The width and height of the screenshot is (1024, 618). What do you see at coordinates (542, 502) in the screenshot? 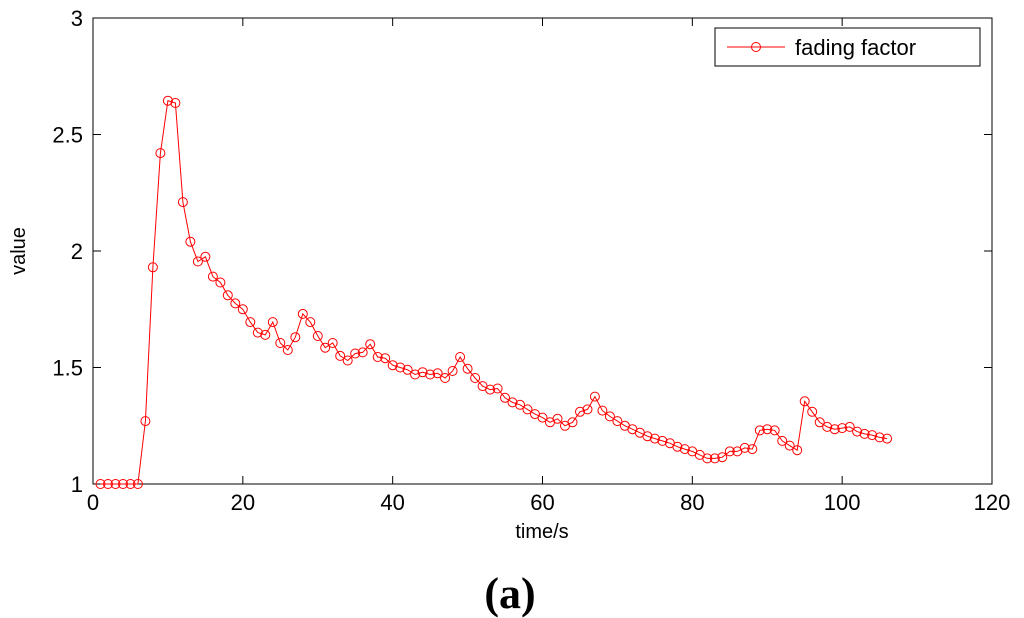
I see `x-tick-label: 60` at bounding box center [542, 502].